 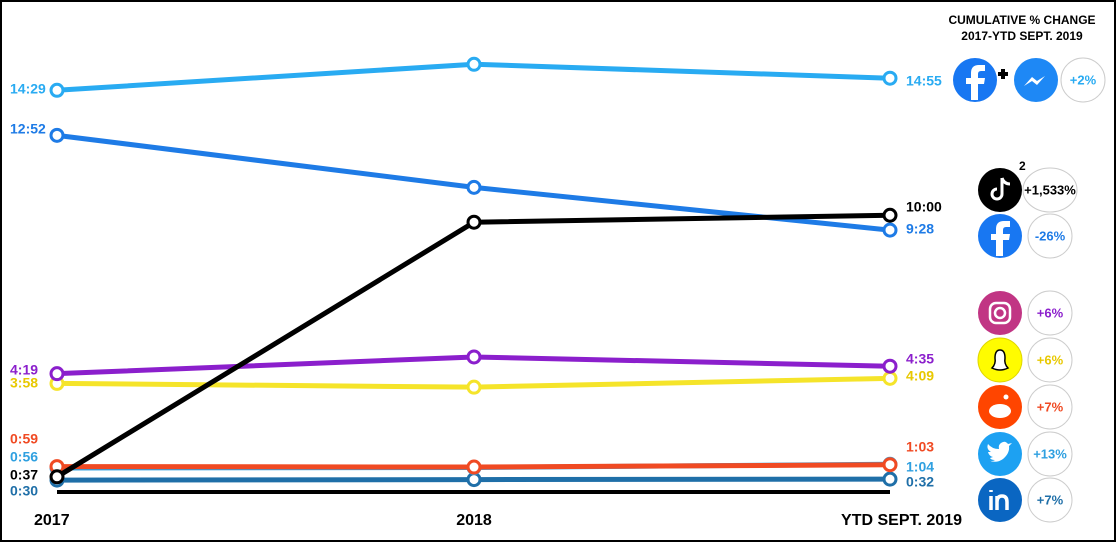 What do you see at coordinates (24, 457) in the screenshot?
I see `value-label: 0:56` at bounding box center [24, 457].